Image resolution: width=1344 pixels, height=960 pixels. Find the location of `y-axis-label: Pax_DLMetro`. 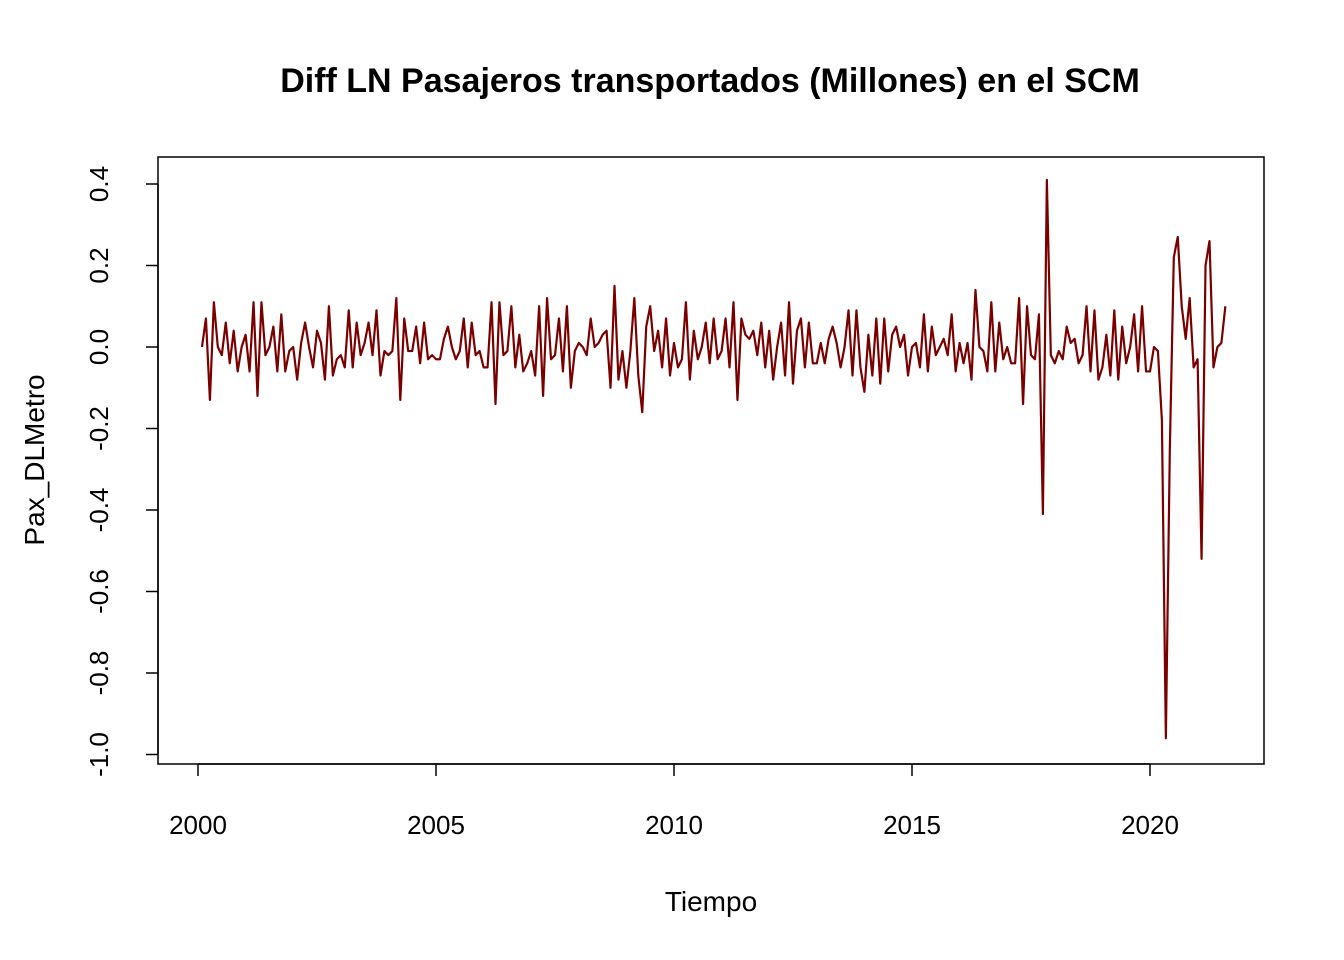

y-axis-label: Pax_DLMetro is located at coordinates (34, 459).